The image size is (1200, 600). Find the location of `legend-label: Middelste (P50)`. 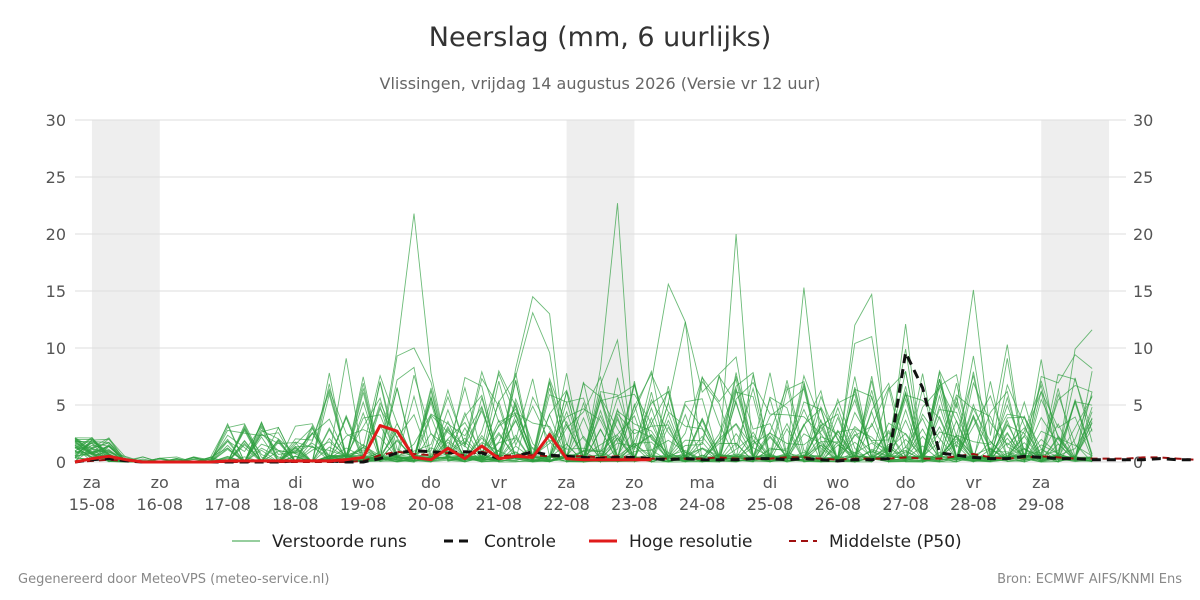

legend-label: Middelste (P50) is located at coordinates (895, 542).